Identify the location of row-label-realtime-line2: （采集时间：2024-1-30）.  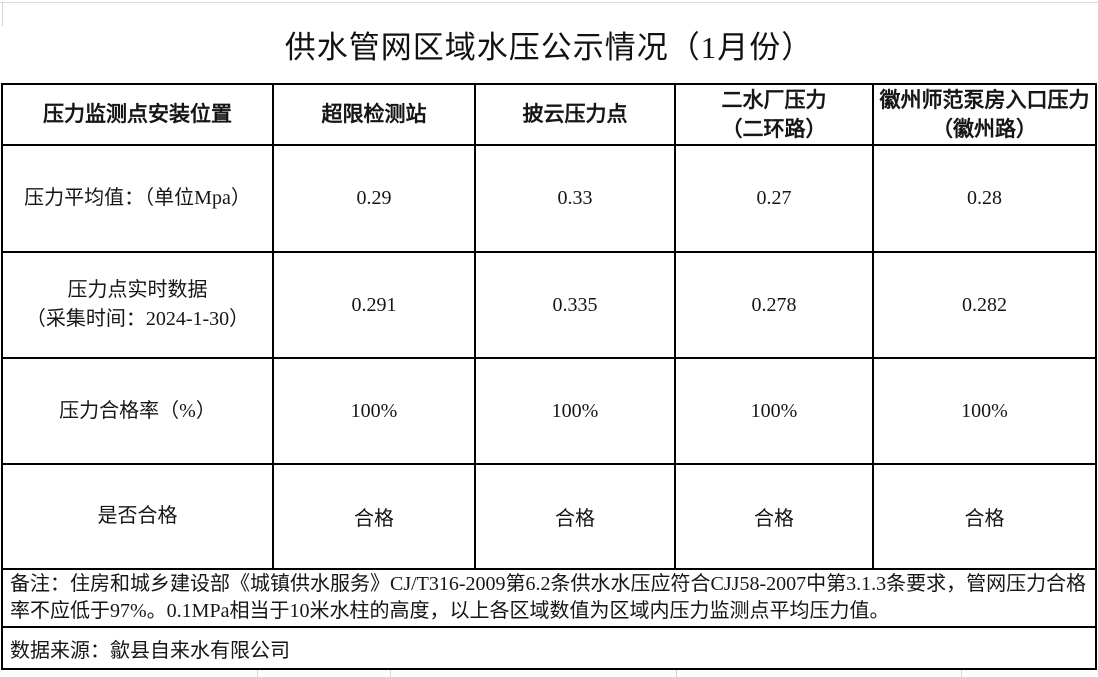
(137, 319).